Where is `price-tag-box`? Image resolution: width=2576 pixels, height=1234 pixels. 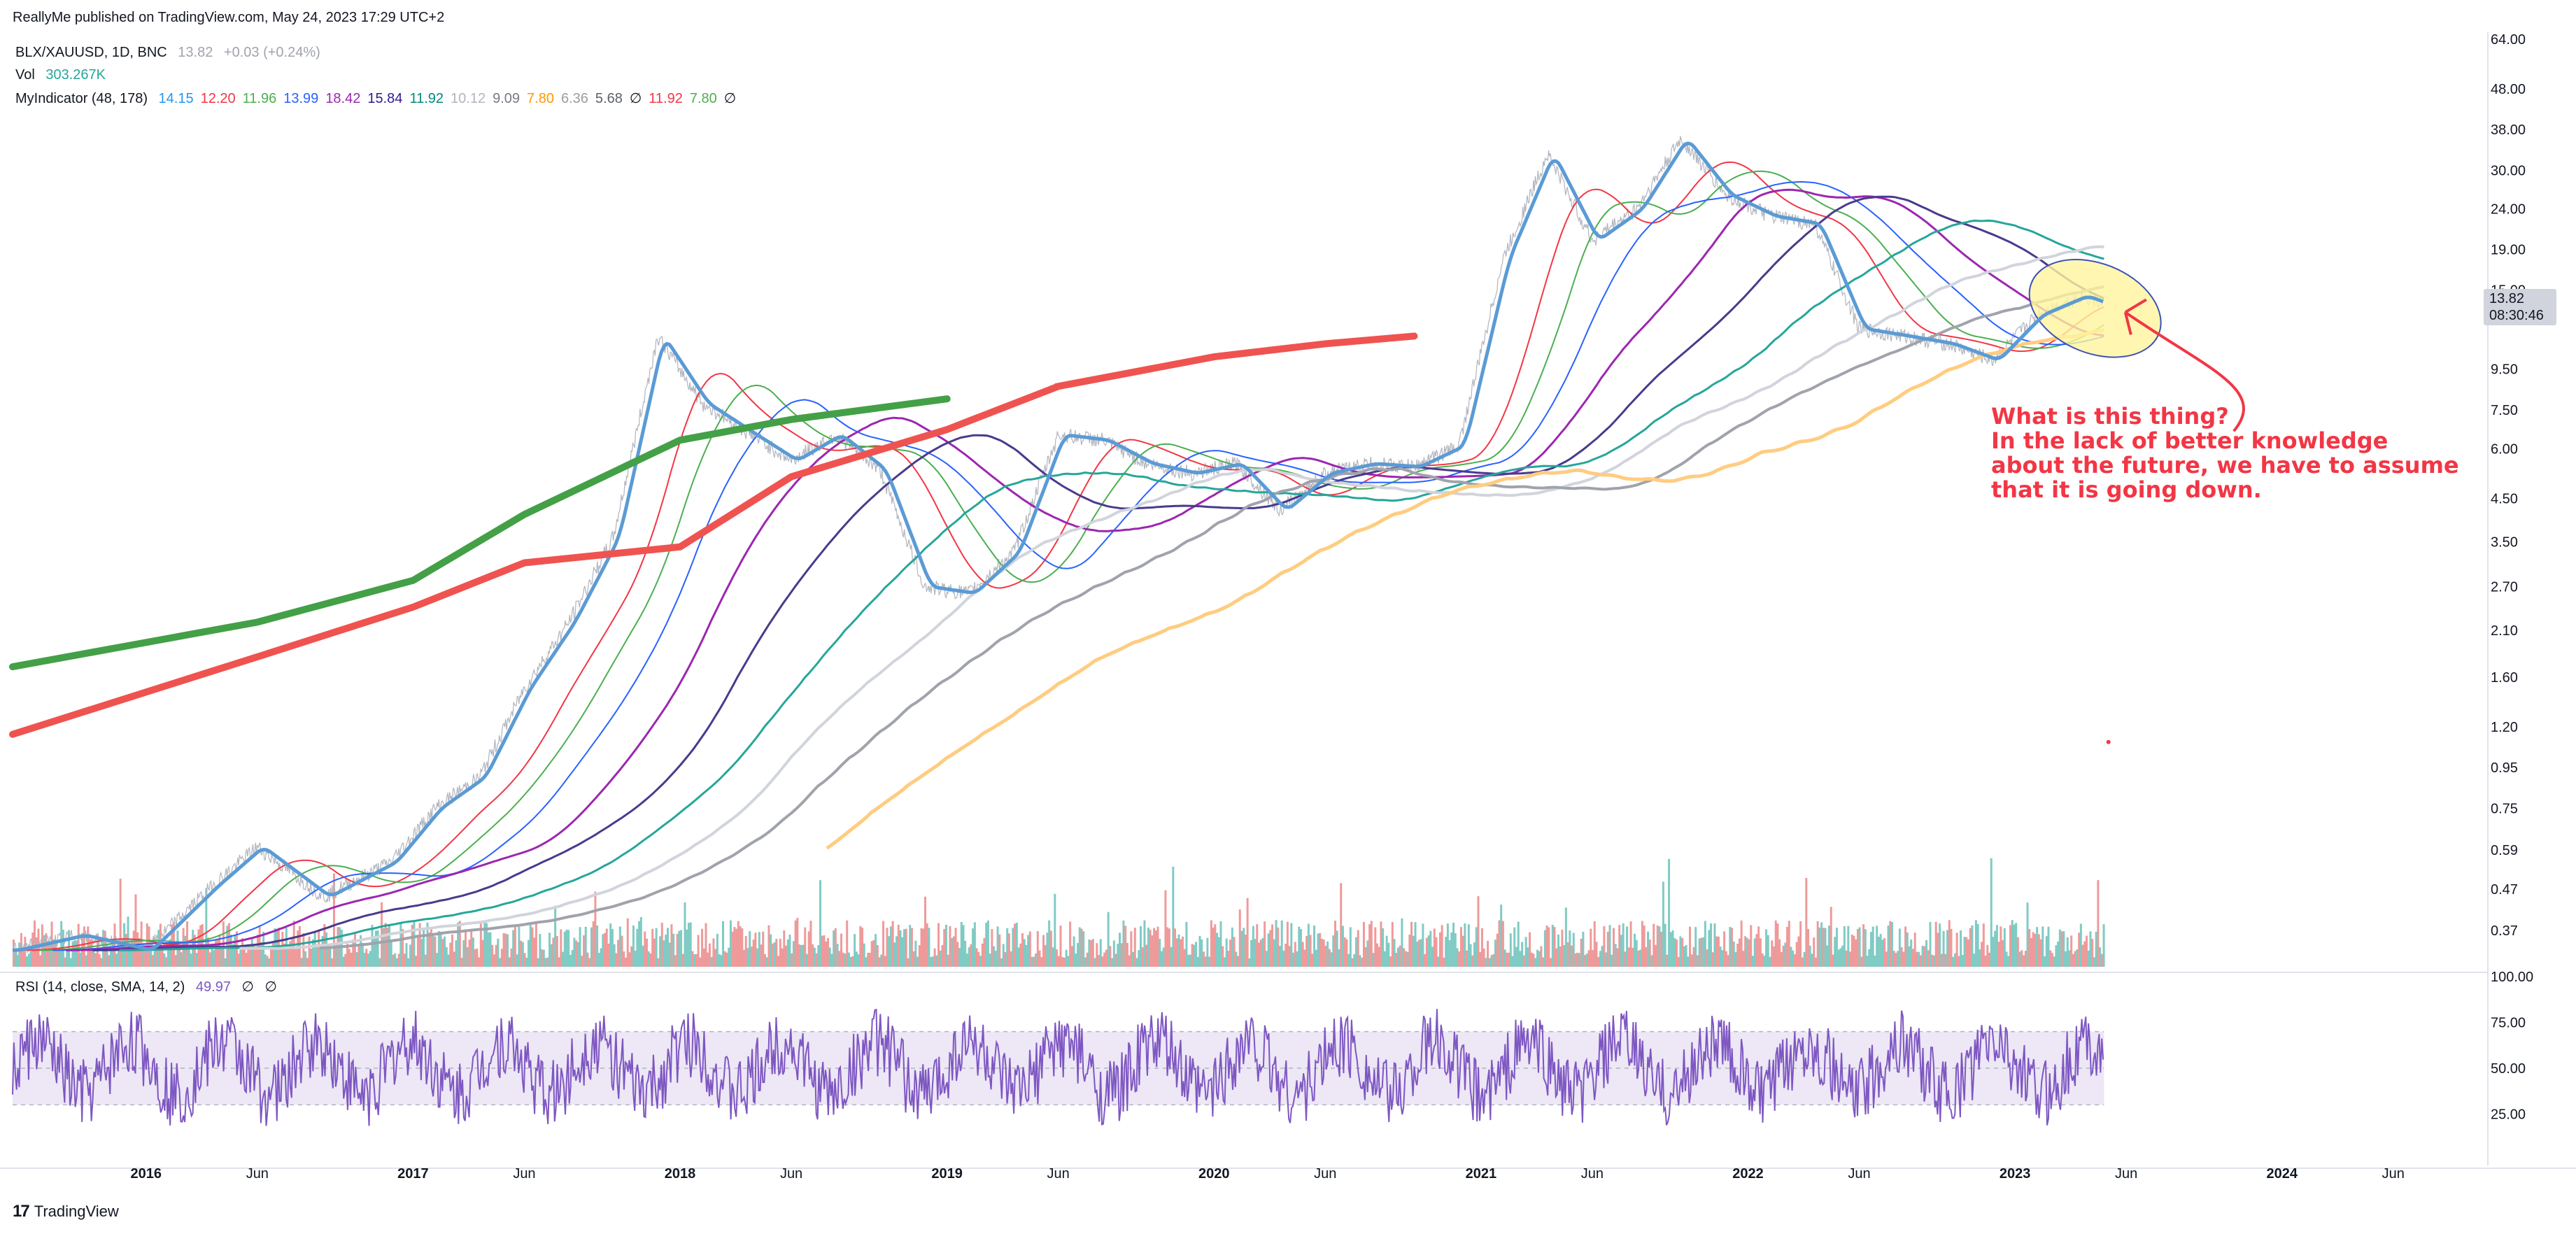
price-tag-box is located at coordinates (2520, 306).